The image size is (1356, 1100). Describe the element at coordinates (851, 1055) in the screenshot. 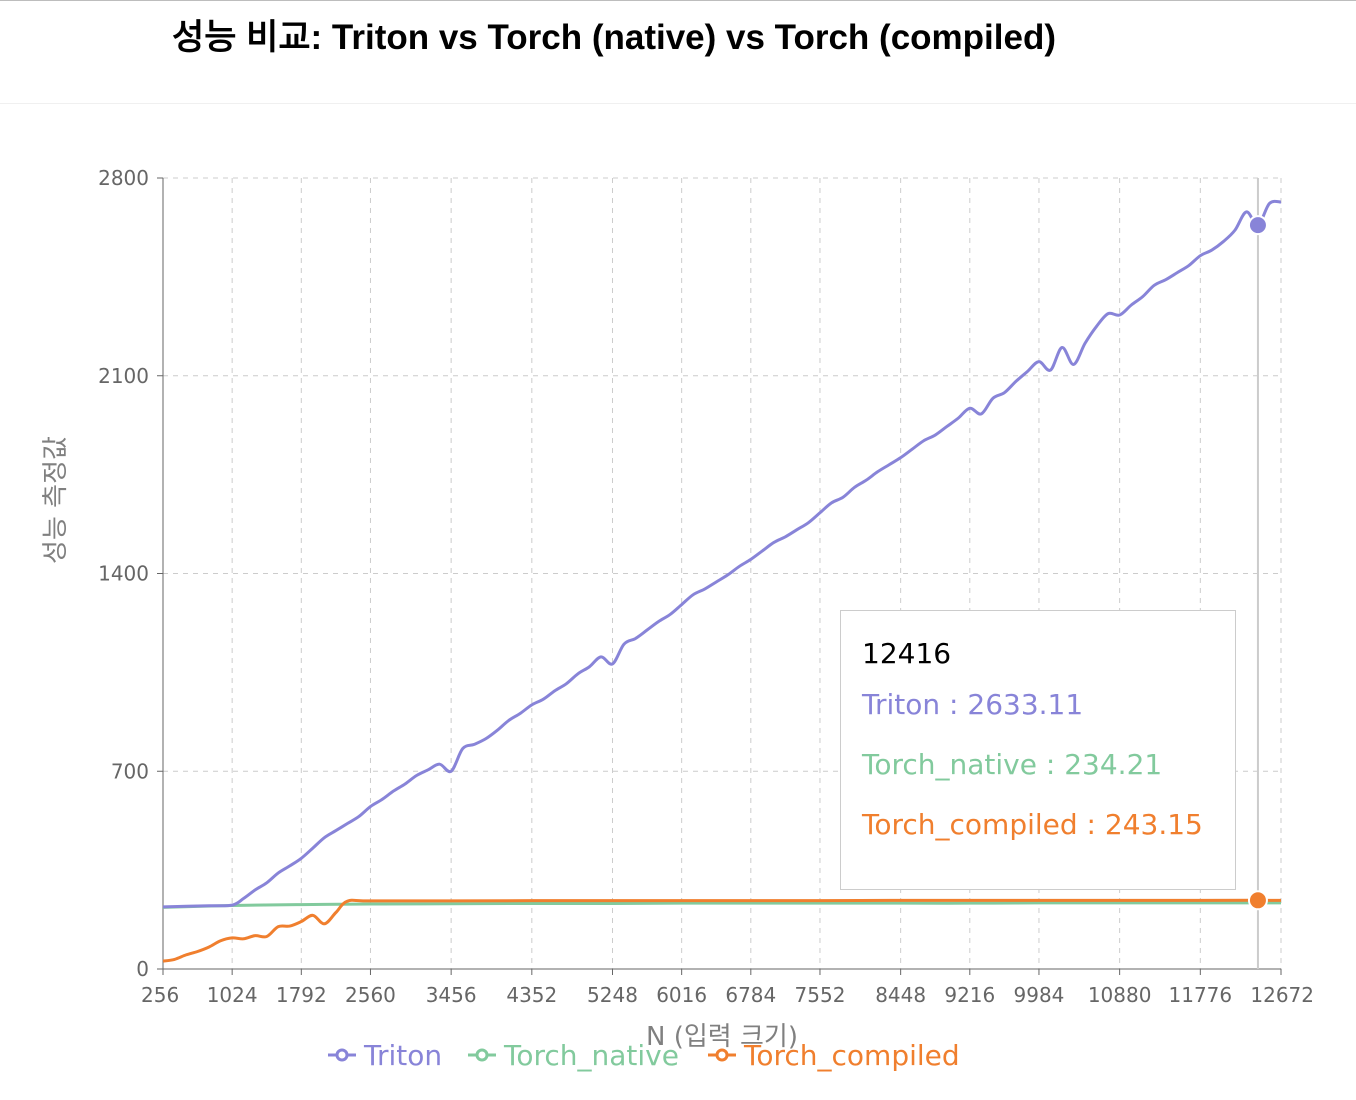

I see `legend-label: Torch_compiled` at that location.